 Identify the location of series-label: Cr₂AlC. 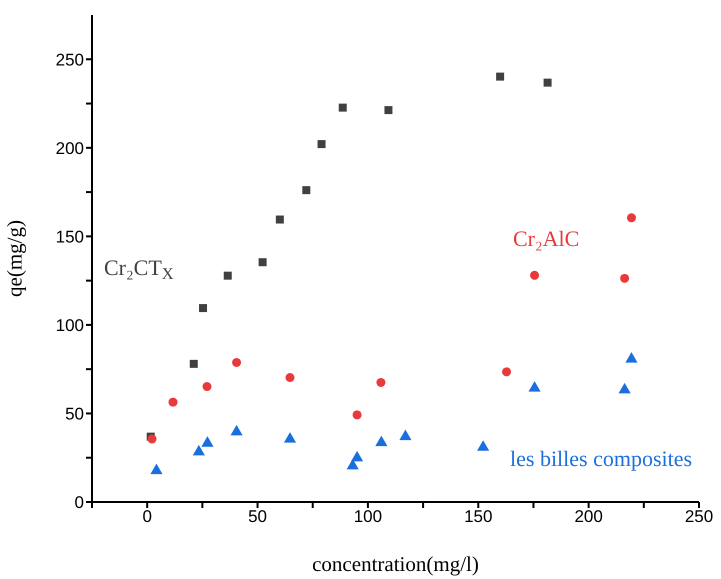
(546, 238).